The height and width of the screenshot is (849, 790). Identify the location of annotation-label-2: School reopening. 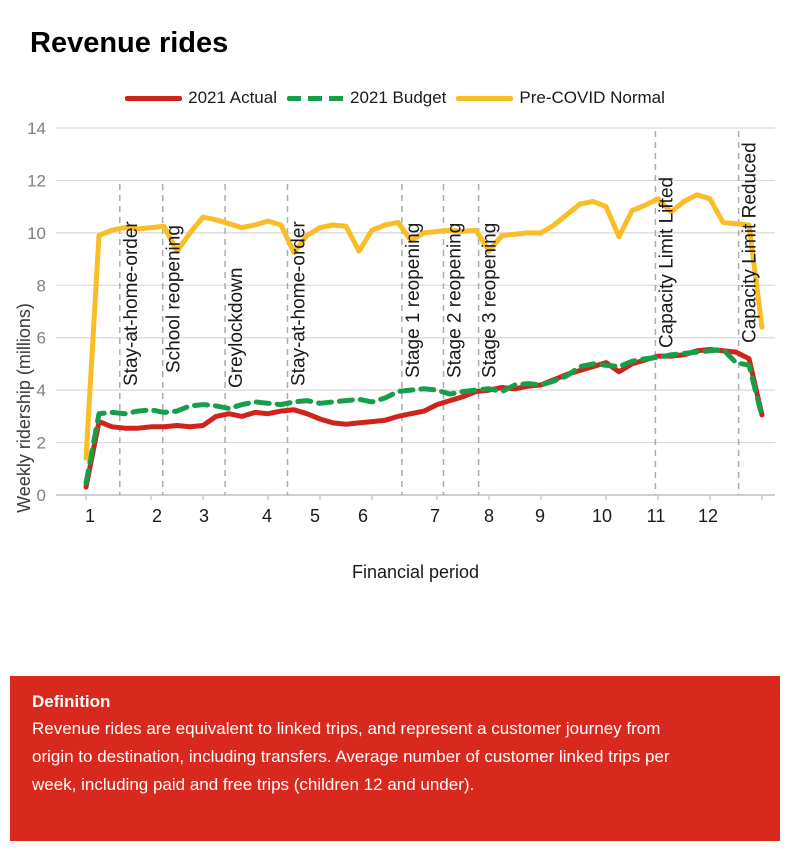
(174, 299).